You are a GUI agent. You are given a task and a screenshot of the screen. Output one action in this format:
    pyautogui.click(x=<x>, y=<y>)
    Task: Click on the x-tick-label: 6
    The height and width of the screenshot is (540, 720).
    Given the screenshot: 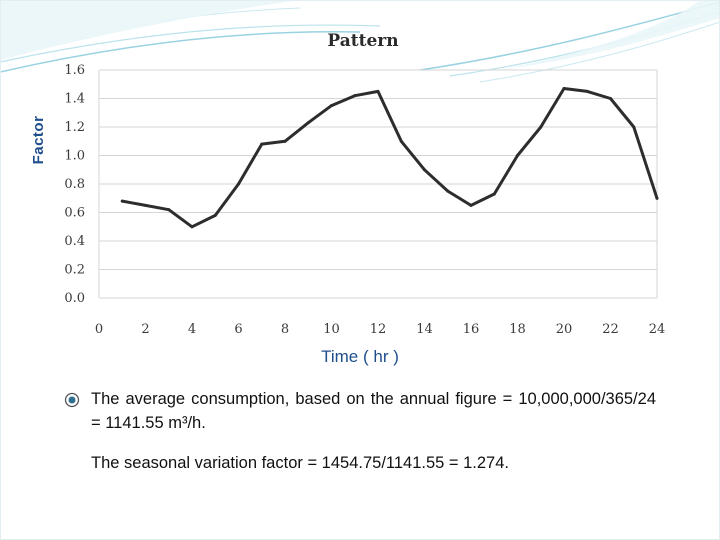 What is the action you would take?
    pyautogui.click(x=238, y=329)
    